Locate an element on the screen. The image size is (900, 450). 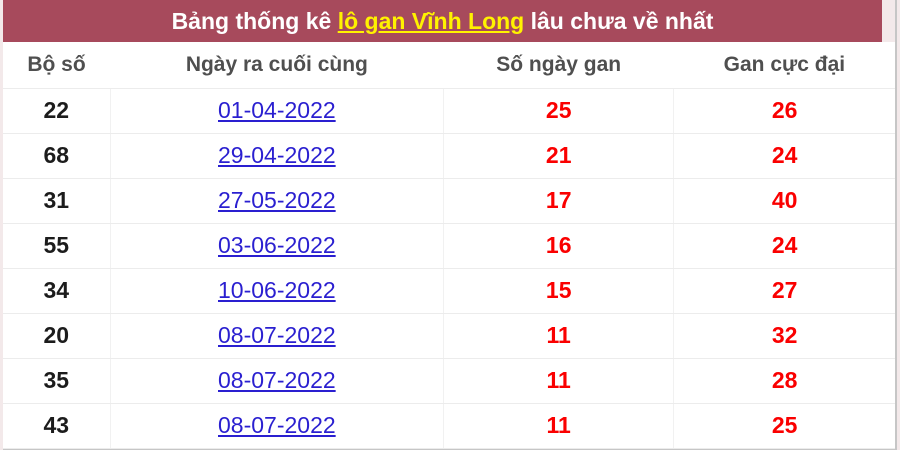
cell-gan-cuc-dai: 28 is located at coordinates (784, 381).